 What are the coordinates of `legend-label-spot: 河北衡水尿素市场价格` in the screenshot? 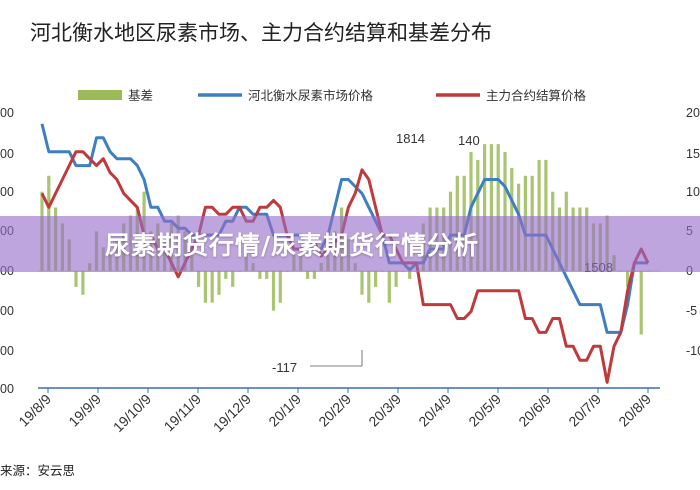 It's located at (311, 95).